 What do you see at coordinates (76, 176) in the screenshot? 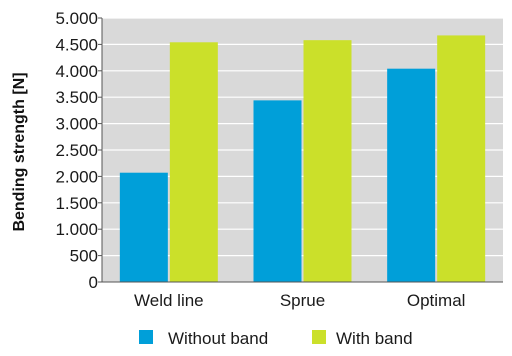
I see `y-tick-label: 2.000` at bounding box center [76, 176].